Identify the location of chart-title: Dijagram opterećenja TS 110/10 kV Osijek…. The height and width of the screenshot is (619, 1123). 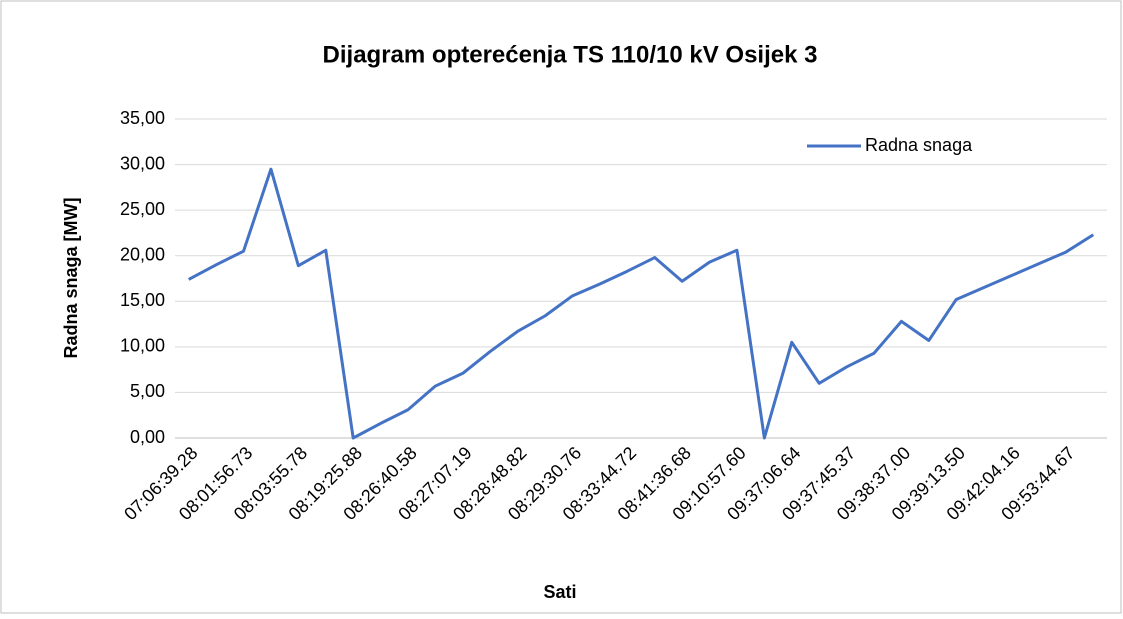
(570, 54).